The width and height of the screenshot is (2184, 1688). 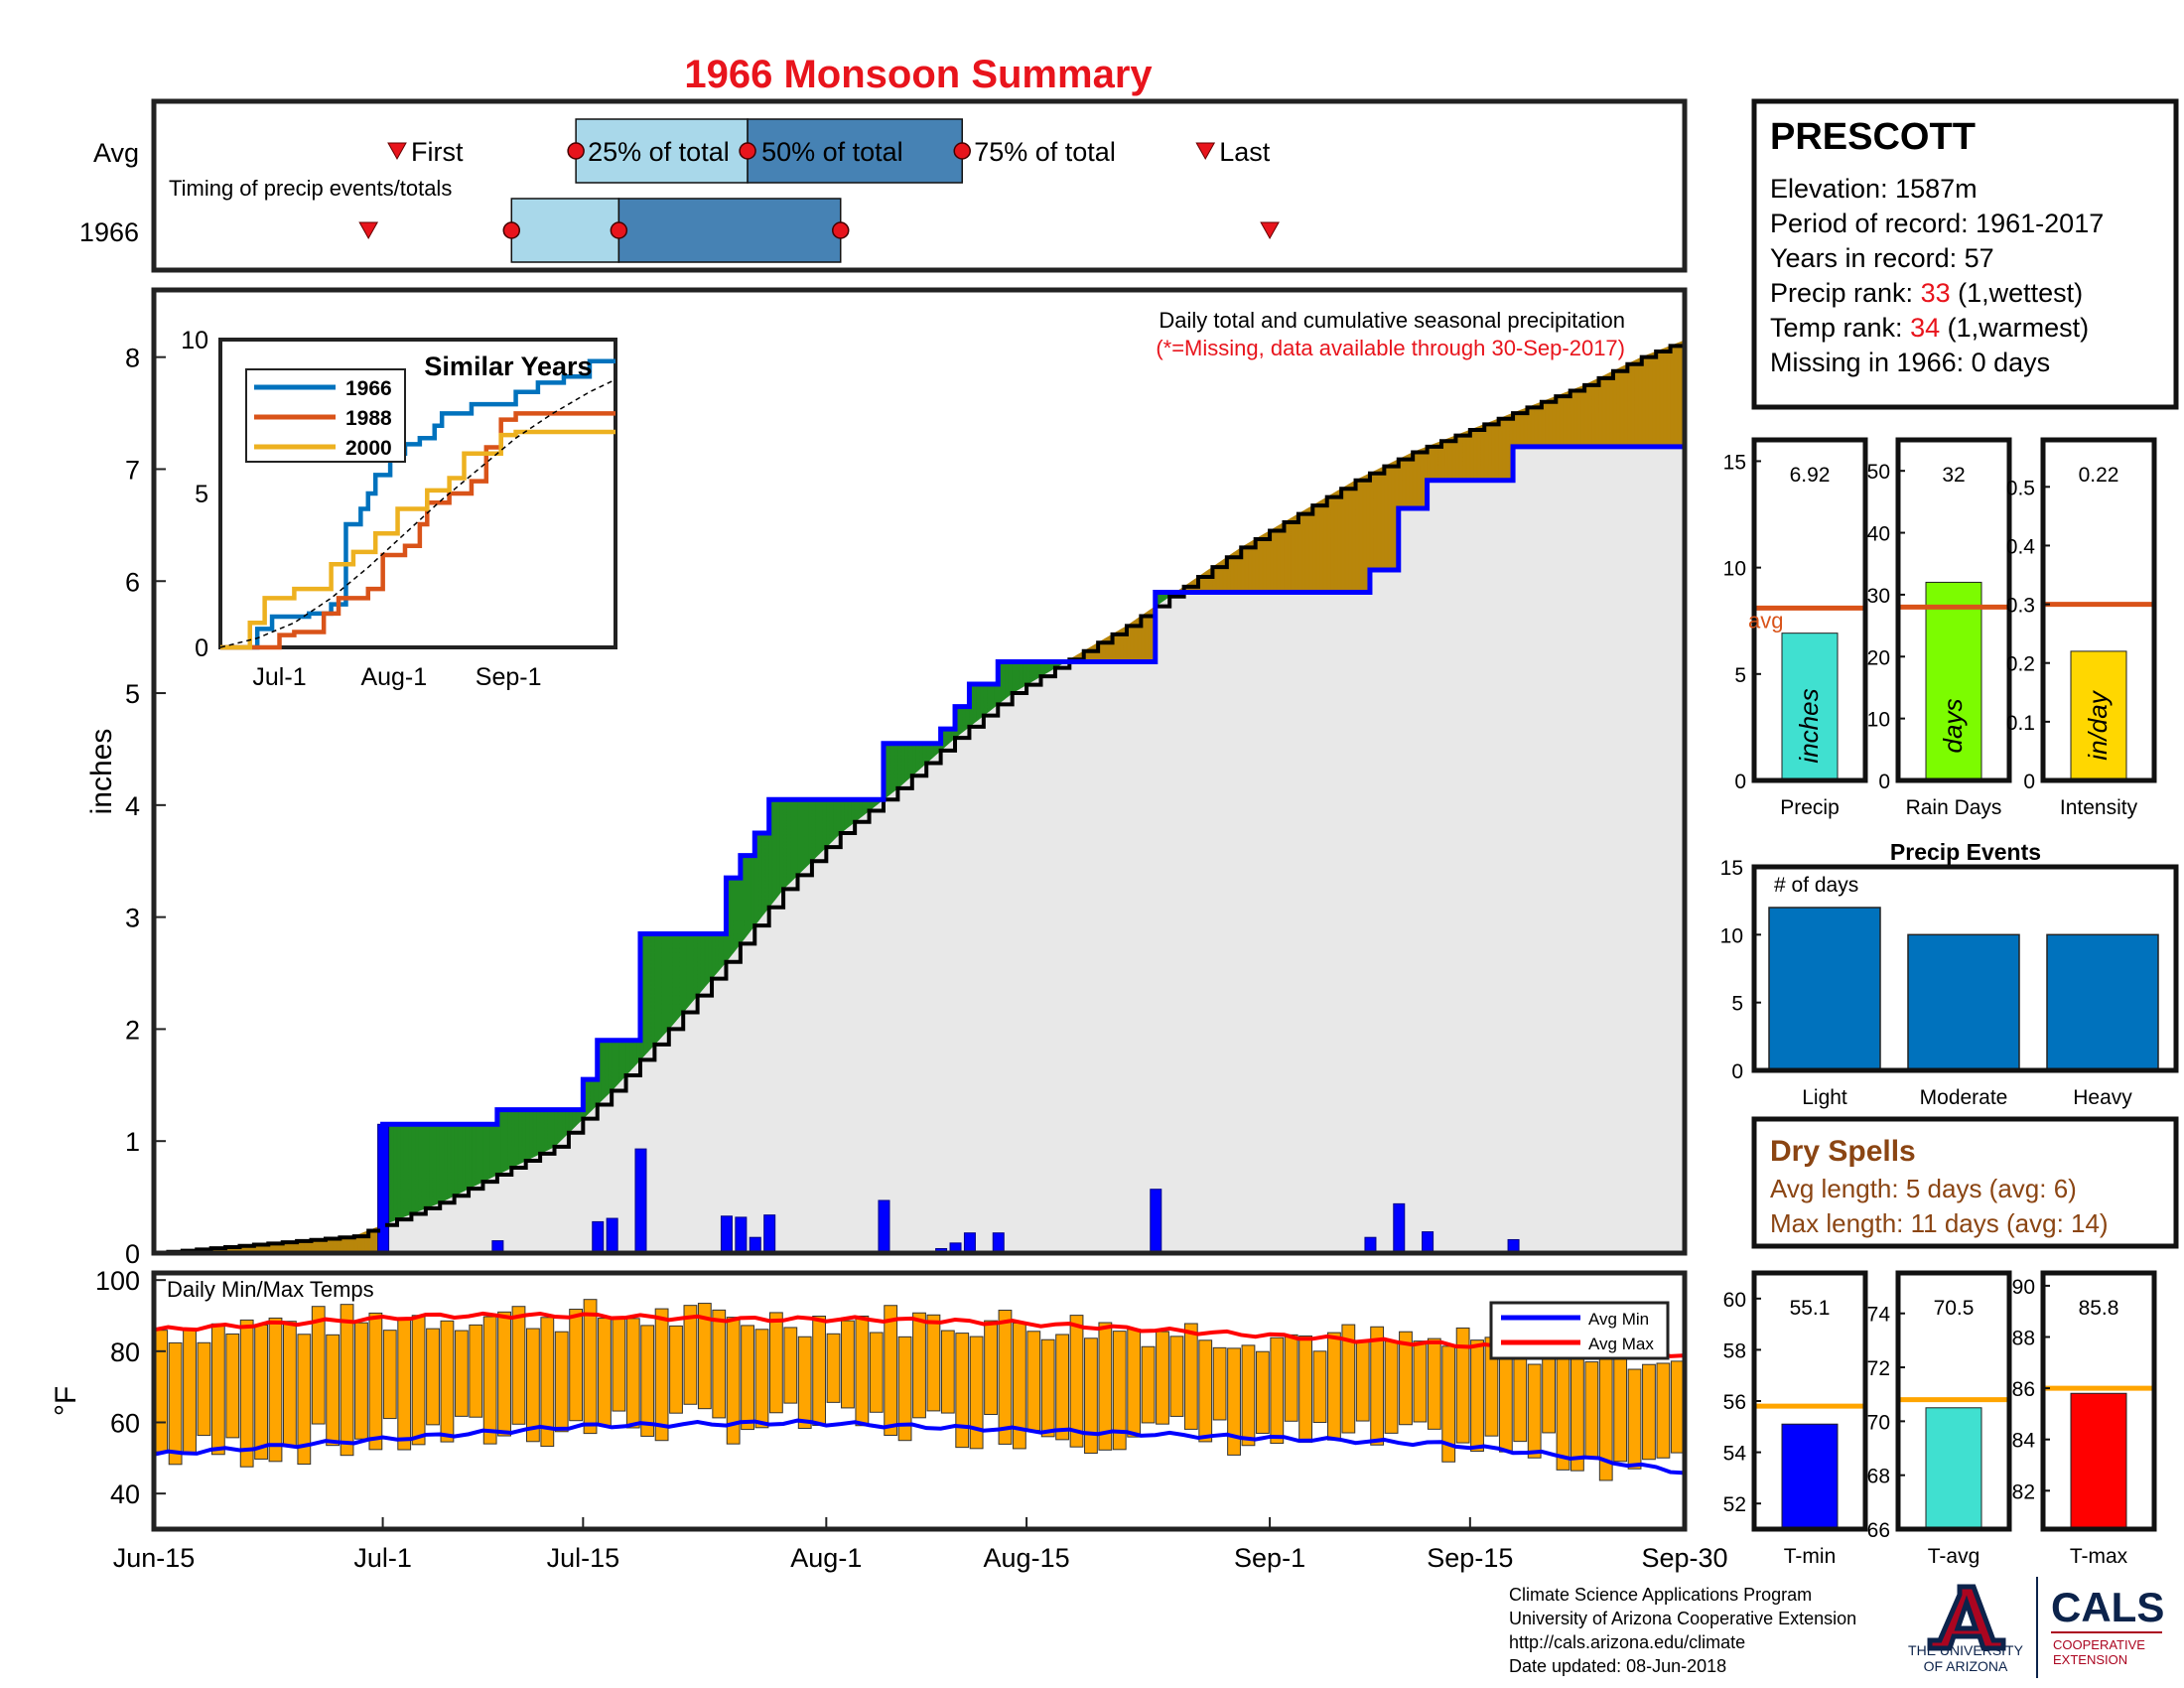 I want to click on timing-avg-bar, so click(x=855, y=151).